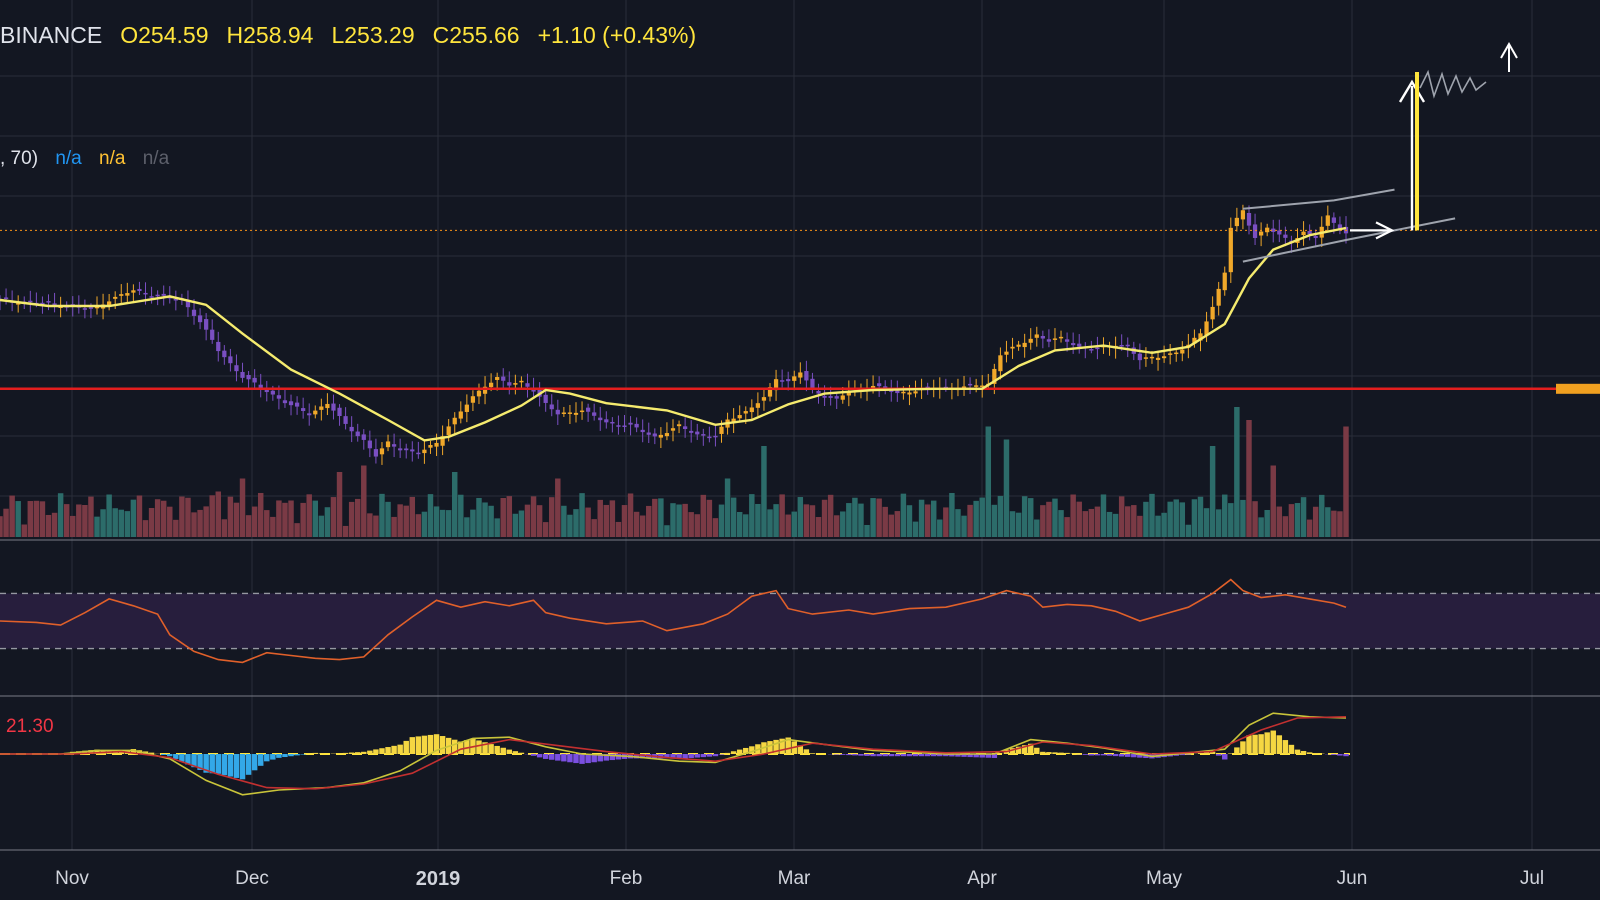 The width and height of the screenshot is (1600, 900). I want to click on rsi-value-3: n/a, so click(156, 158).